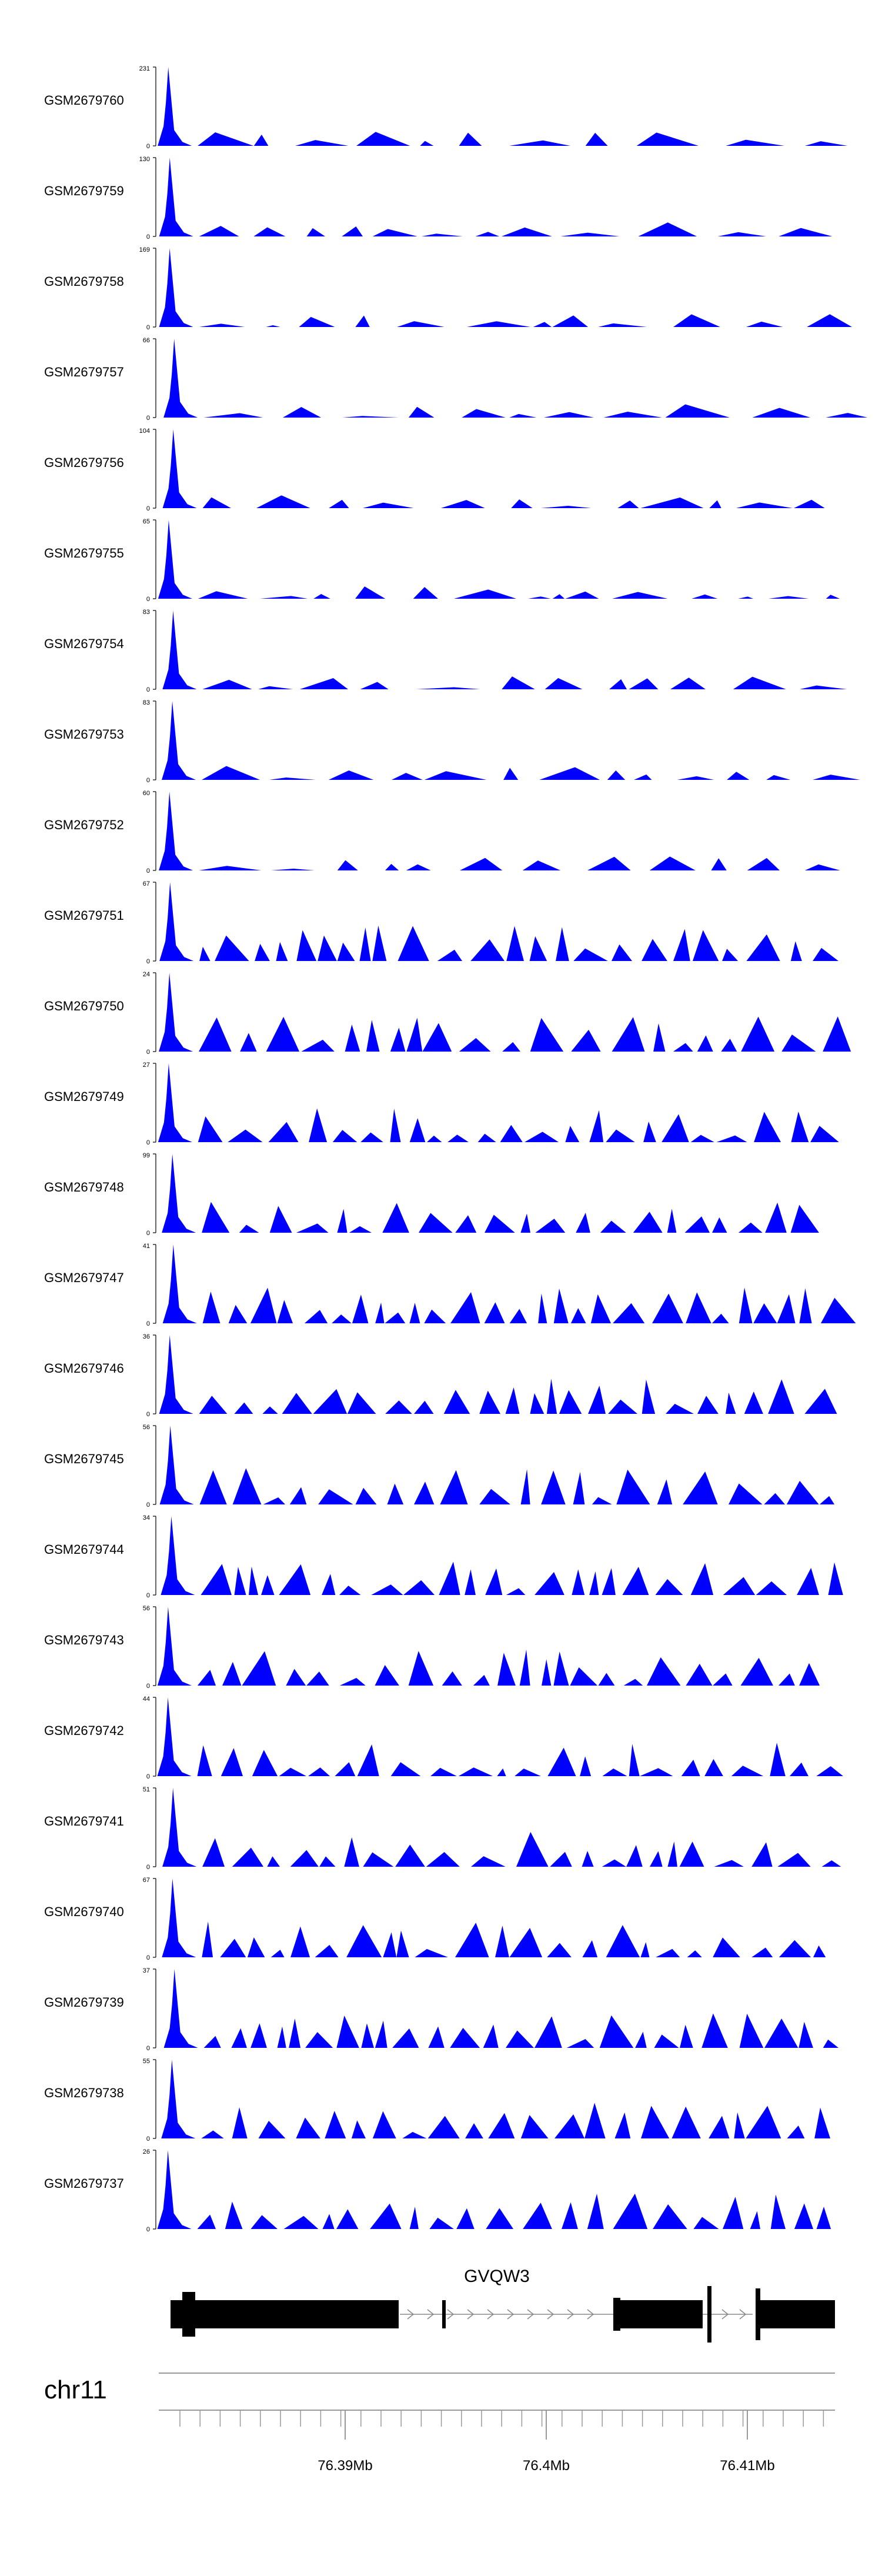  What do you see at coordinates (84, 553) in the screenshot?
I see `track-label: GSM2679755` at bounding box center [84, 553].